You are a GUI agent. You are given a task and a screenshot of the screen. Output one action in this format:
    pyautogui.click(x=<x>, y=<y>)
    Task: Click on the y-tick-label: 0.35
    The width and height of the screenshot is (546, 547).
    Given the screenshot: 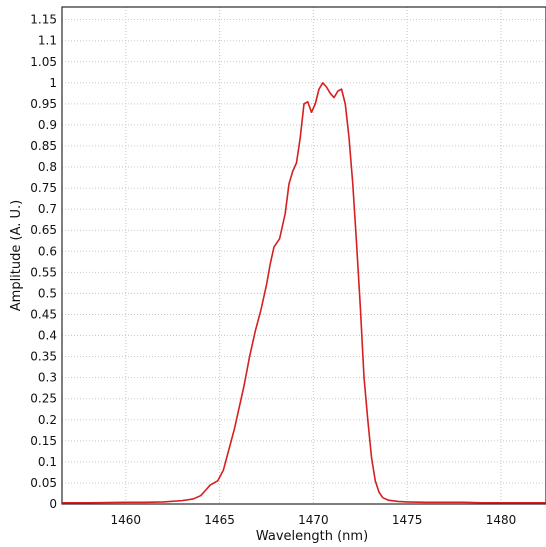 What is the action you would take?
    pyautogui.click(x=43, y=357)
    